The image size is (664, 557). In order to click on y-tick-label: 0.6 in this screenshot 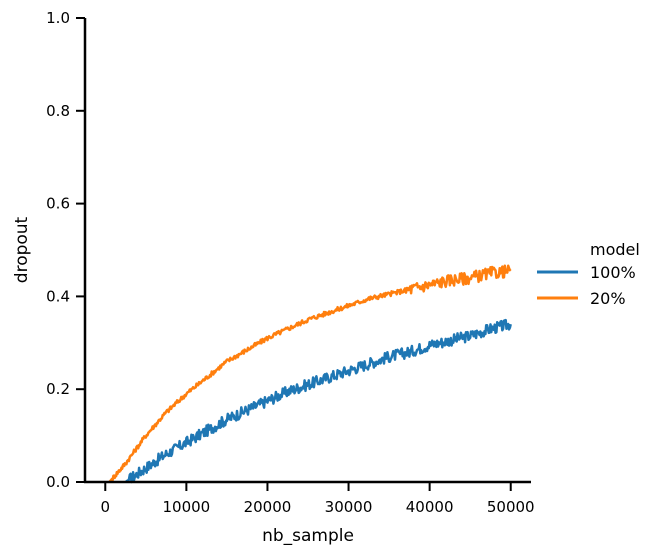, I will do `click(58, 204)`.